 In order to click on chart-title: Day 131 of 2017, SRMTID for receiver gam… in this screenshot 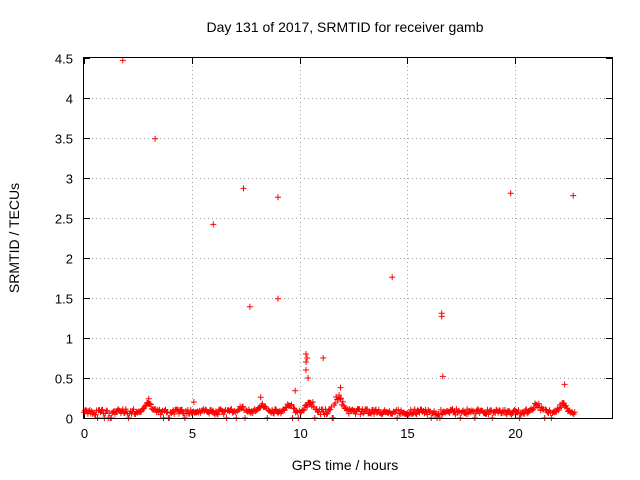, I will do `click(344, 27)`.